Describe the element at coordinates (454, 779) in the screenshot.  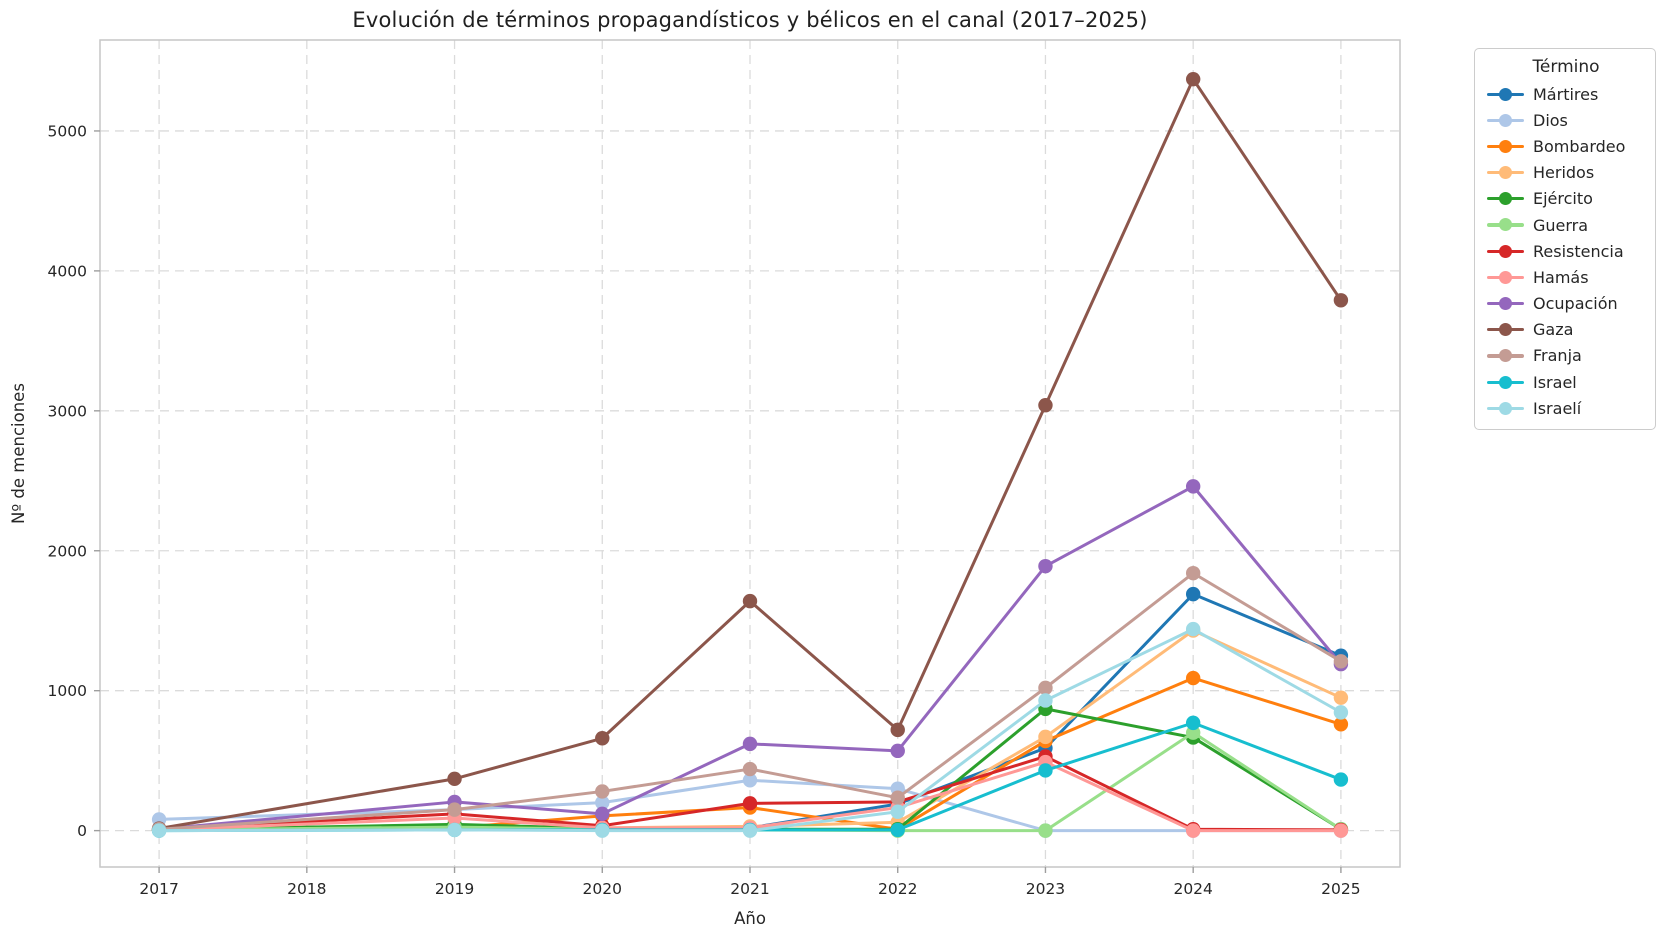
I see `data-point-Gaza-2019` at that location.